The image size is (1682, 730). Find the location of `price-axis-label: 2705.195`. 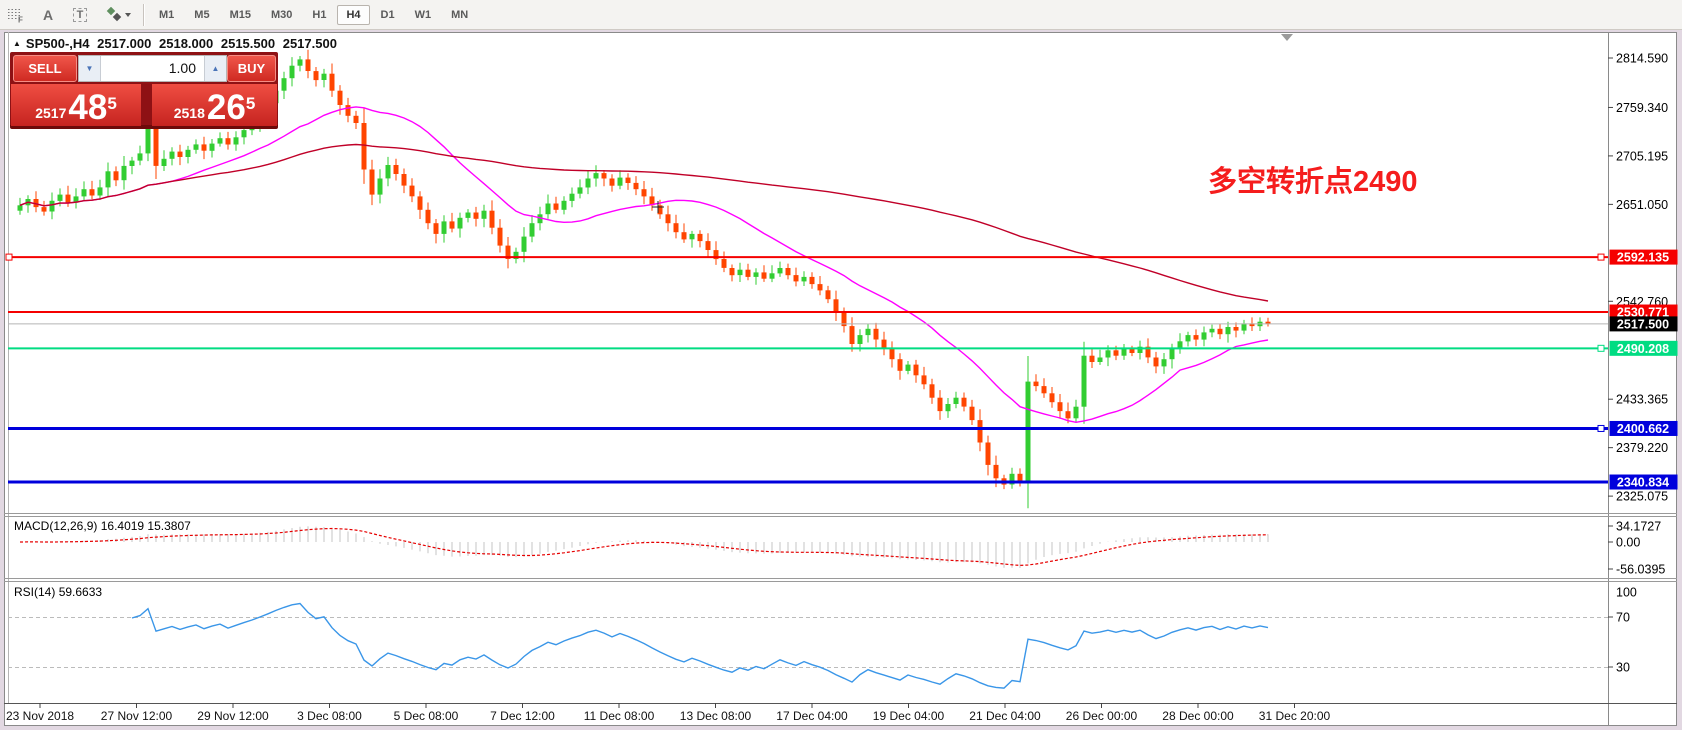

price-axis-label: 2705.195 is located at coordinates (1642, 156).